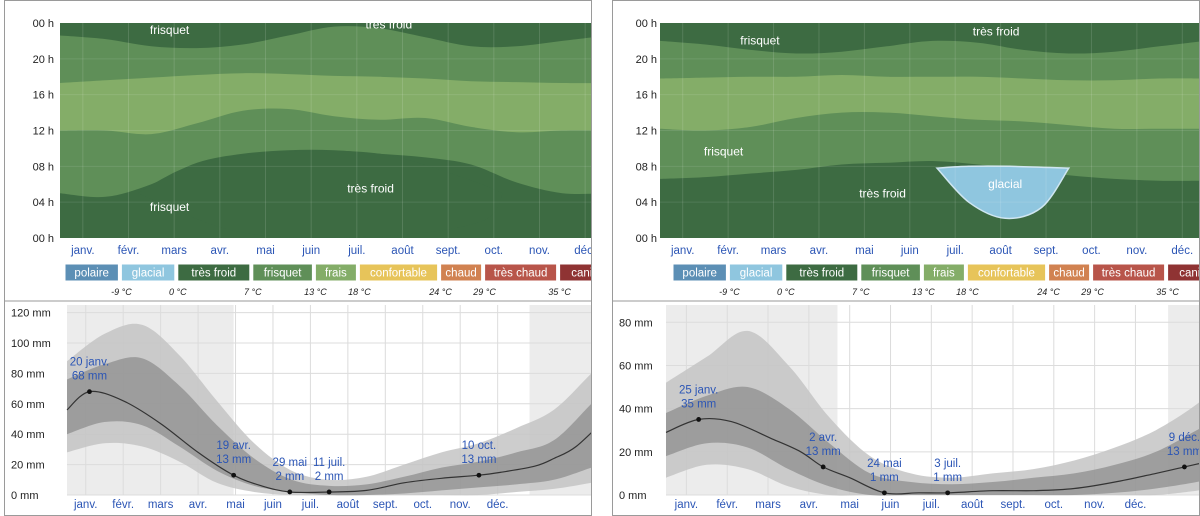  What do you see at coordinates (955, 251) in the screenshot?
I see `month-tick-label: juil.` at bounding box center [955, 251].